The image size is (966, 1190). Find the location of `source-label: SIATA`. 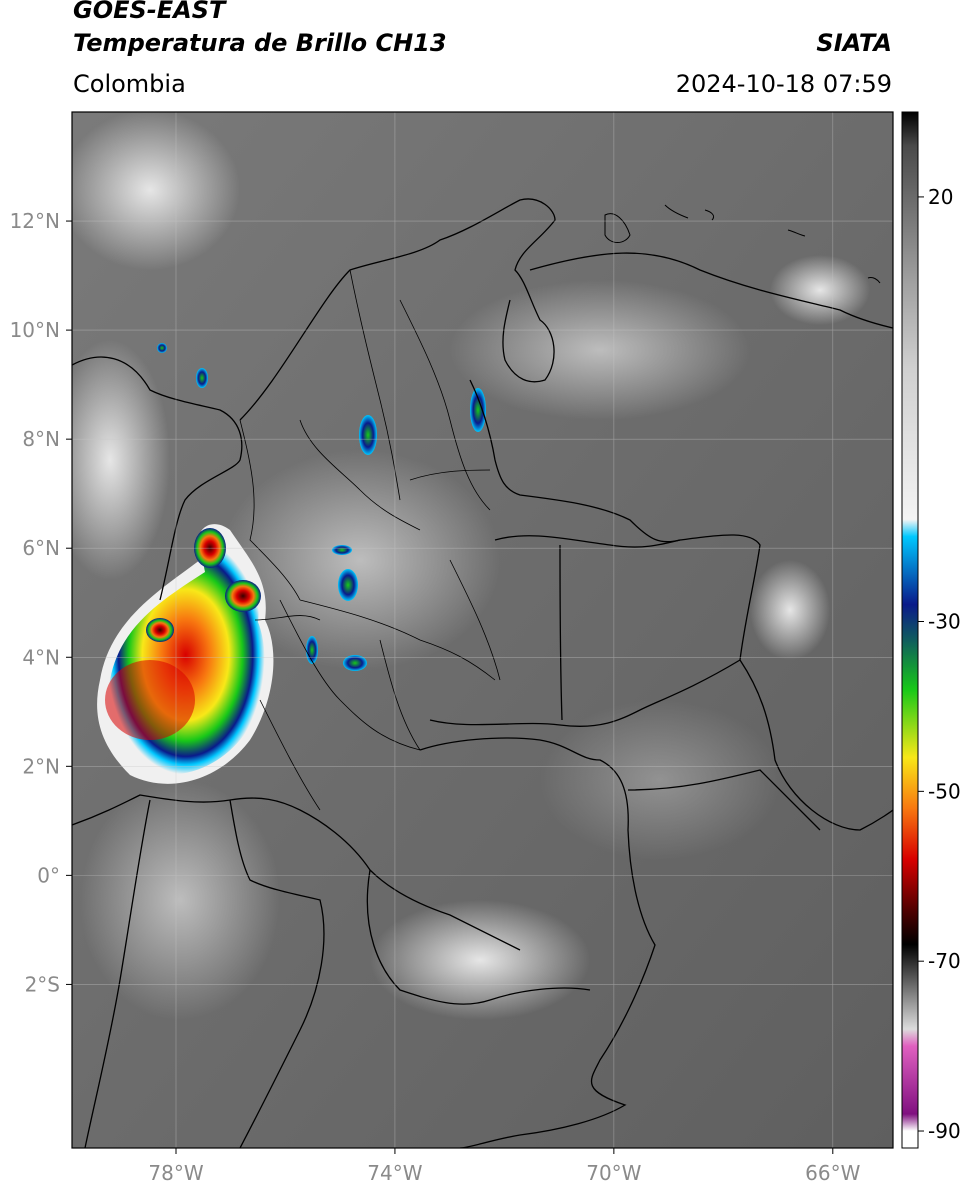

source-label: SIATA is located at coordinates (854, 43).